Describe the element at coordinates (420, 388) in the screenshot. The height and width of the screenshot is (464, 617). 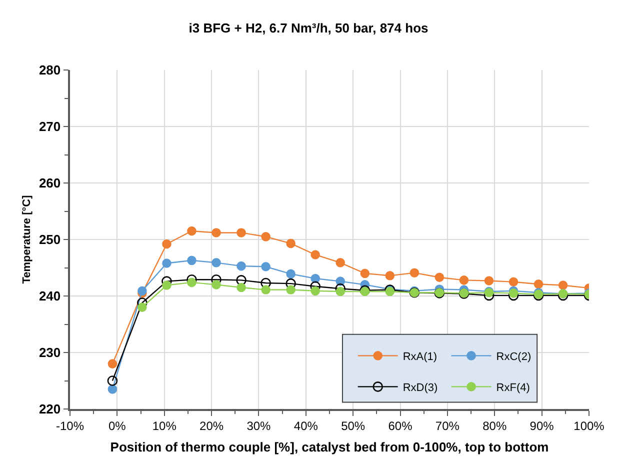
I see `legend-label: RxD(3)` at that location.